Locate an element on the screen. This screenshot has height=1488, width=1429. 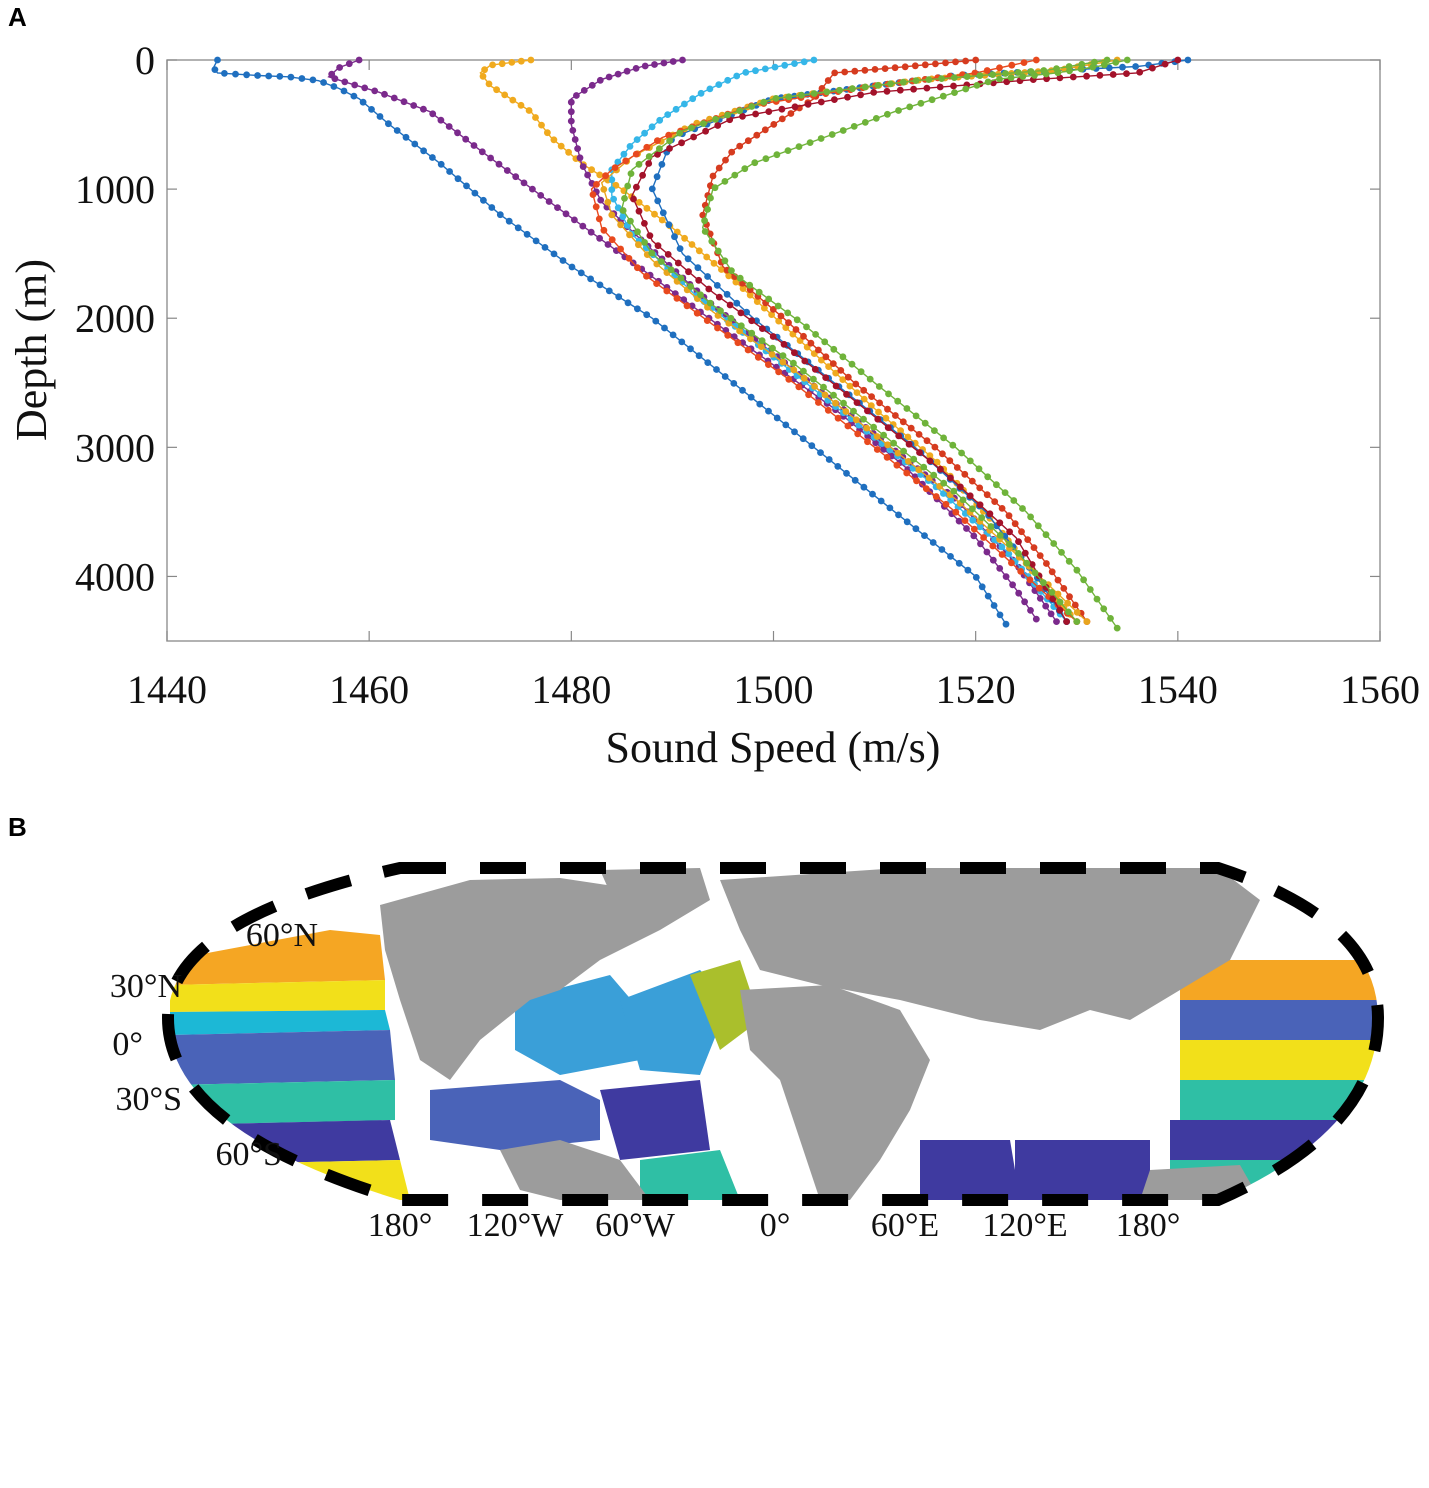
south-america is located at coordinates (575, 1170).